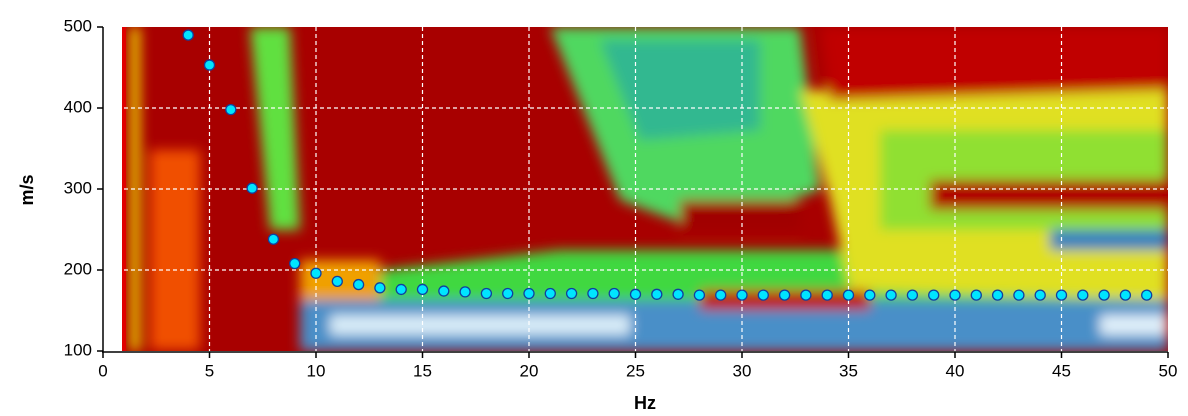 The height and width of the screenshot is (416, 1188). I want to click on y-tick-label: 500, so click(78, 25).